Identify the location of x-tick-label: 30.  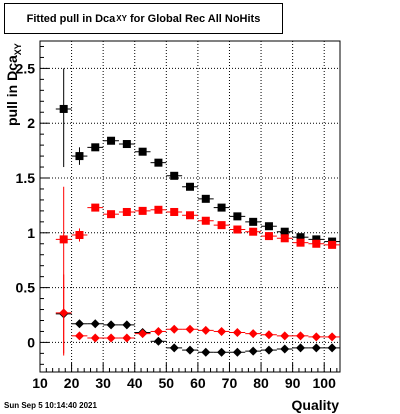
(103, 383).